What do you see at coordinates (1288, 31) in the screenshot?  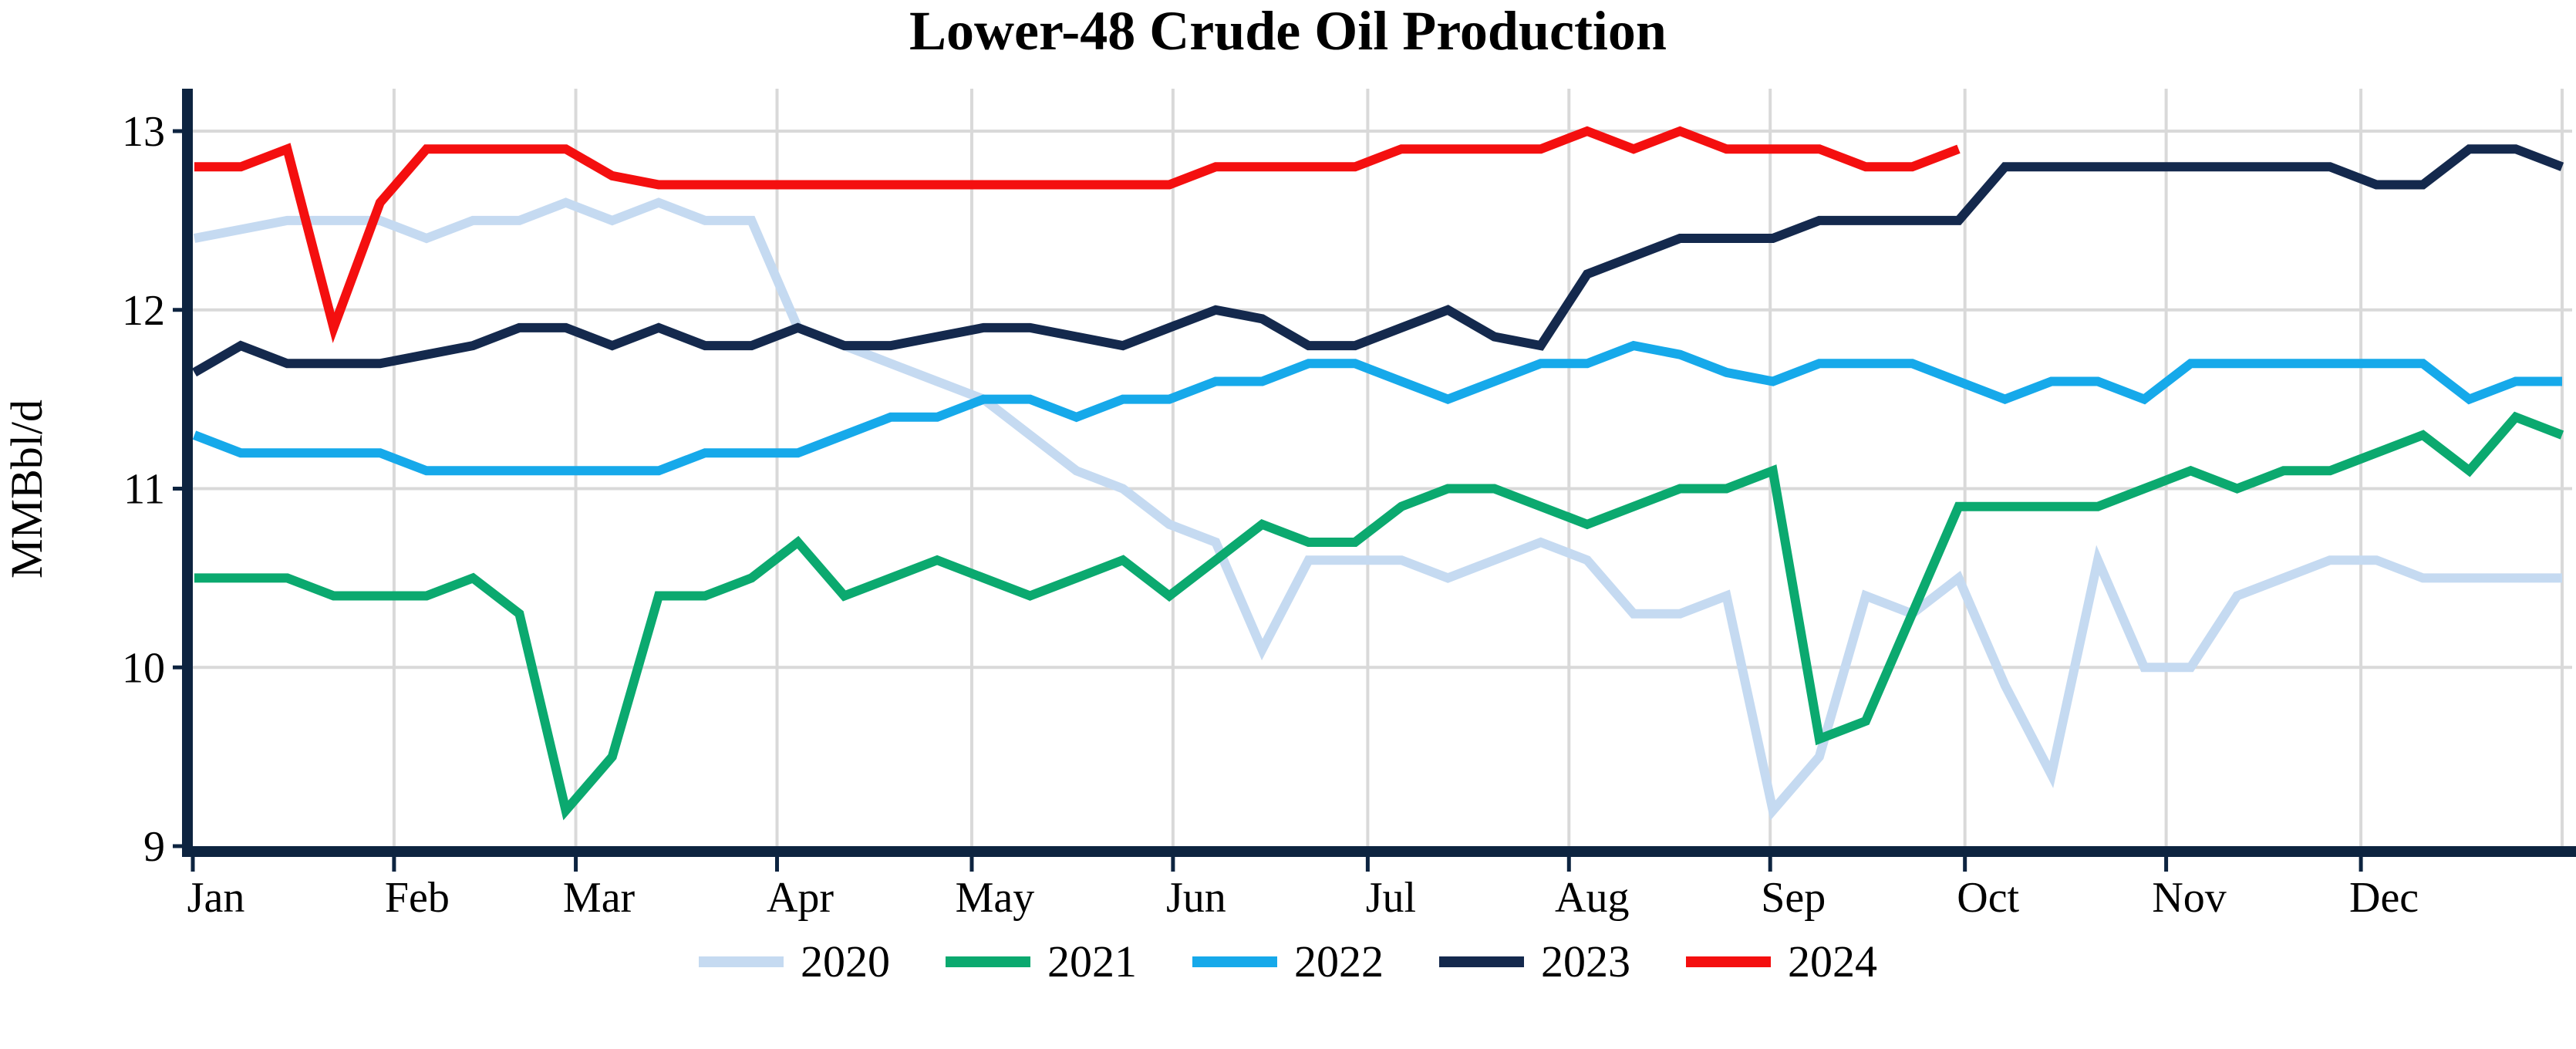 I see `chart-title: Lower-48 Crude Oil Production` at bounding box center [1288, 31].